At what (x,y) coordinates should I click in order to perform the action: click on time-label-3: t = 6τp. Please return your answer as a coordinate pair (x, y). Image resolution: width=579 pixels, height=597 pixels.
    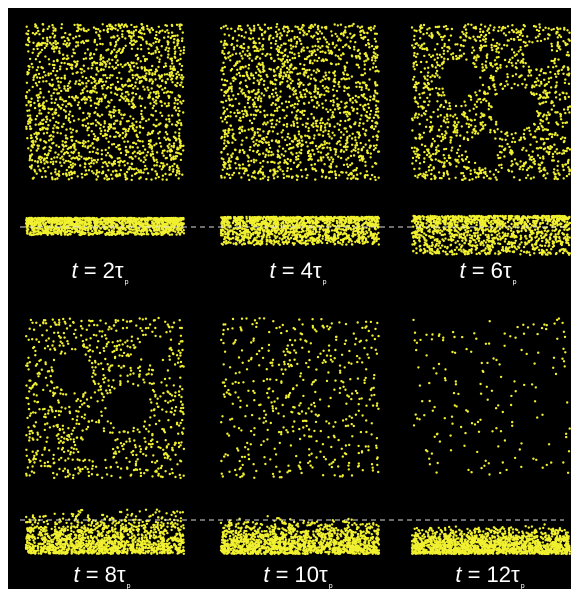
    Looking at the image, I should click on (488, 272).